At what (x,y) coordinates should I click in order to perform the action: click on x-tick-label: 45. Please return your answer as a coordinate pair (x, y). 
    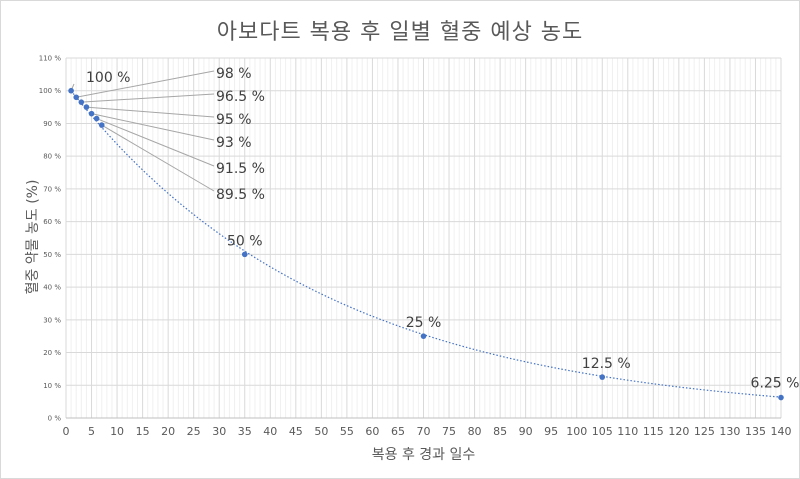
    Looking at the image, I should click on (296, 431).